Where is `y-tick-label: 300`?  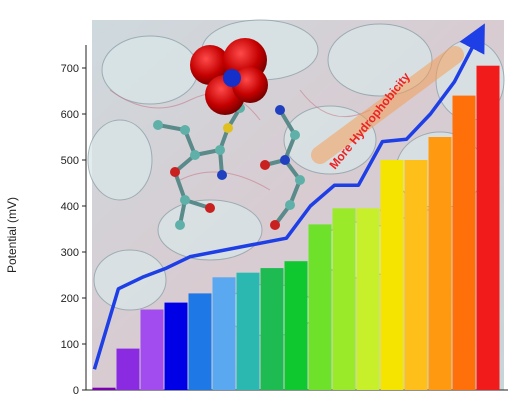
y-tick-label: 300 is located at coordinates (70, 253).